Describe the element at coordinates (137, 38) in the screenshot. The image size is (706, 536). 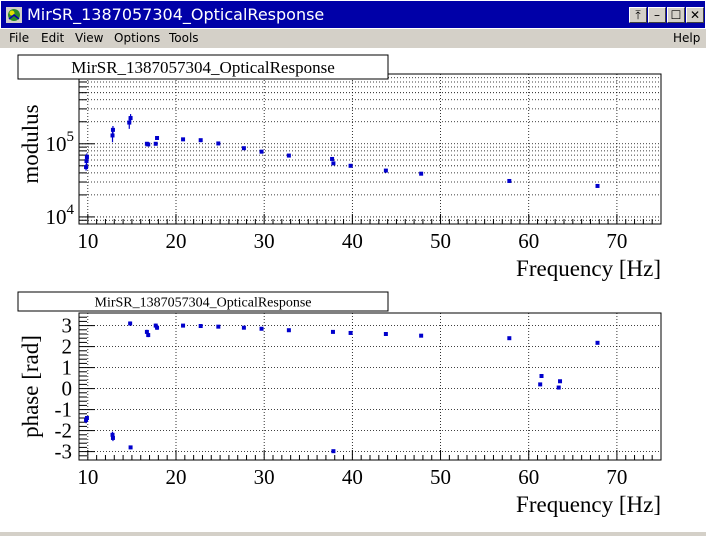
I see `menu-options: Options` at that location.